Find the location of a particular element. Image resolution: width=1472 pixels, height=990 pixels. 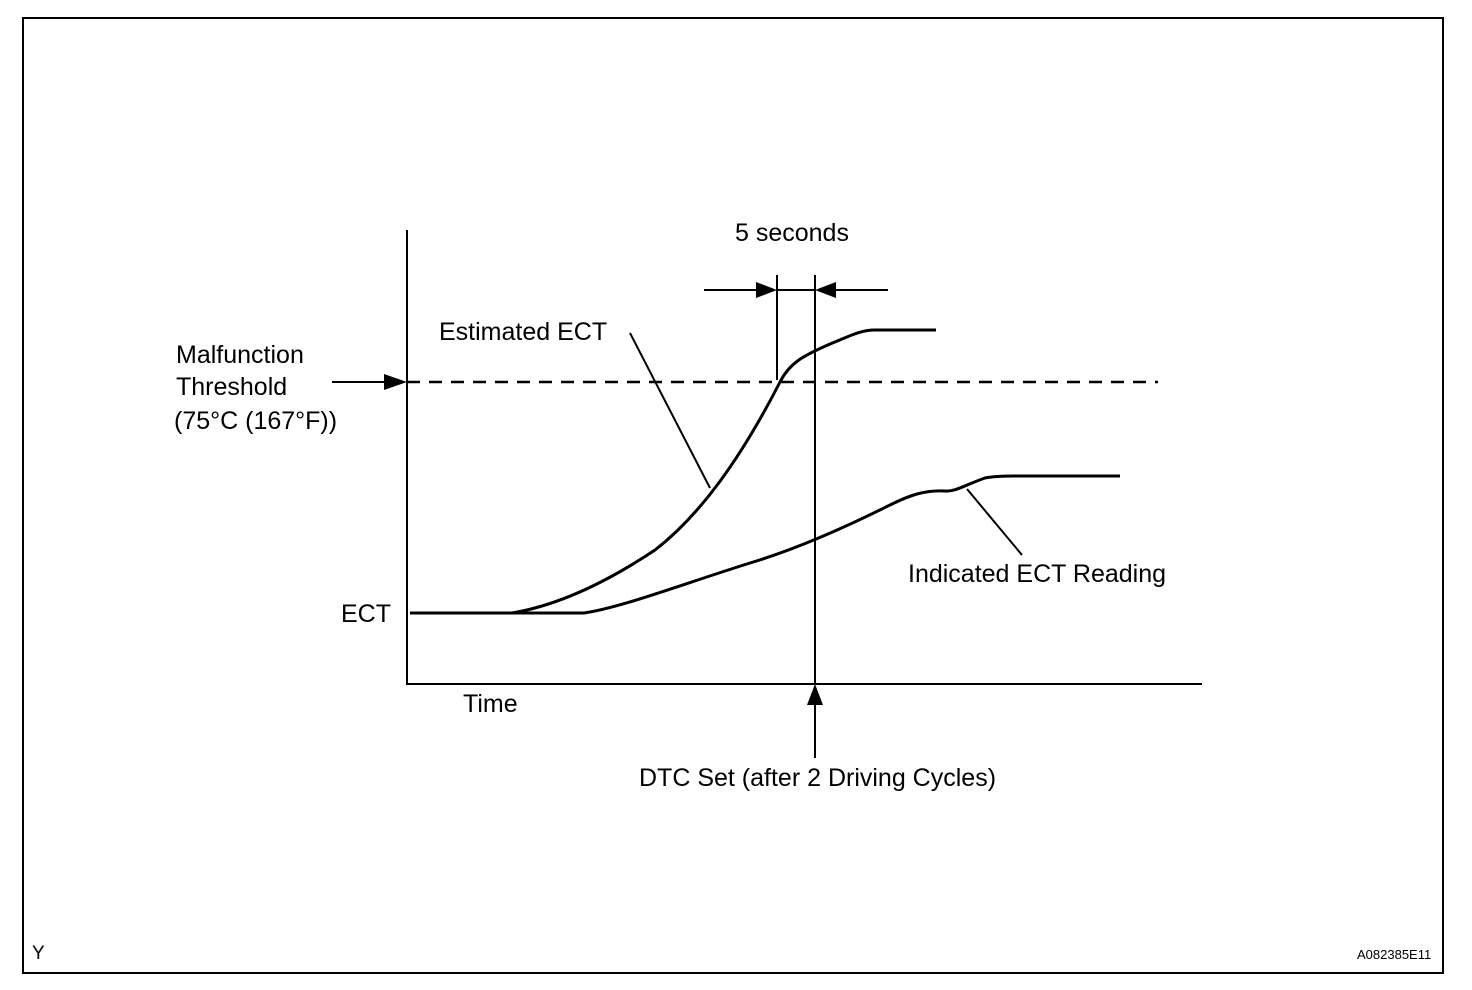

estimated-ect-curve is located at coordinates (673, 471).